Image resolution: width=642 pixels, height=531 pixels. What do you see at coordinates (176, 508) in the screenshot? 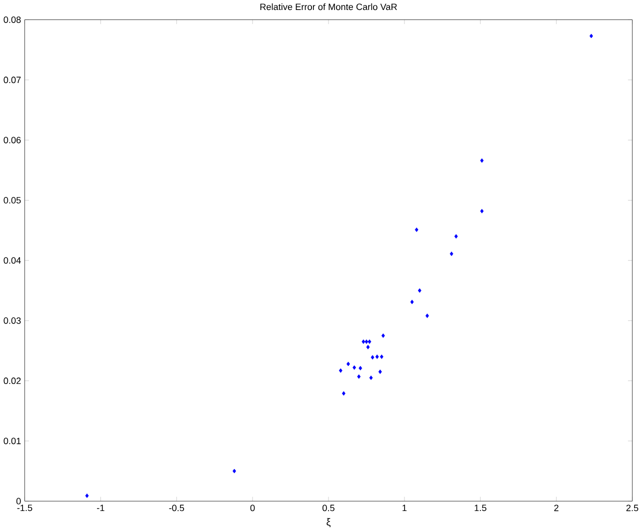
I see `x-tick-label: -0.5` at bounding box center [176, 508].